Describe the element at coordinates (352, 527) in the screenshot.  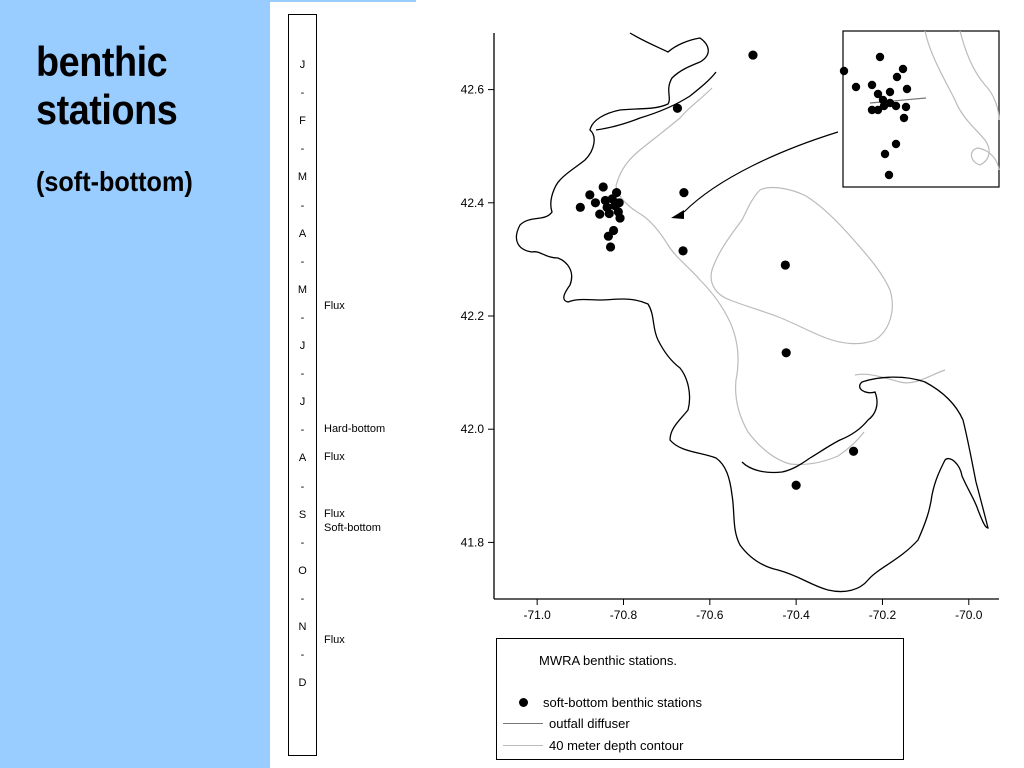
I see `timeline-event-label: Soft-bottom` at that location.